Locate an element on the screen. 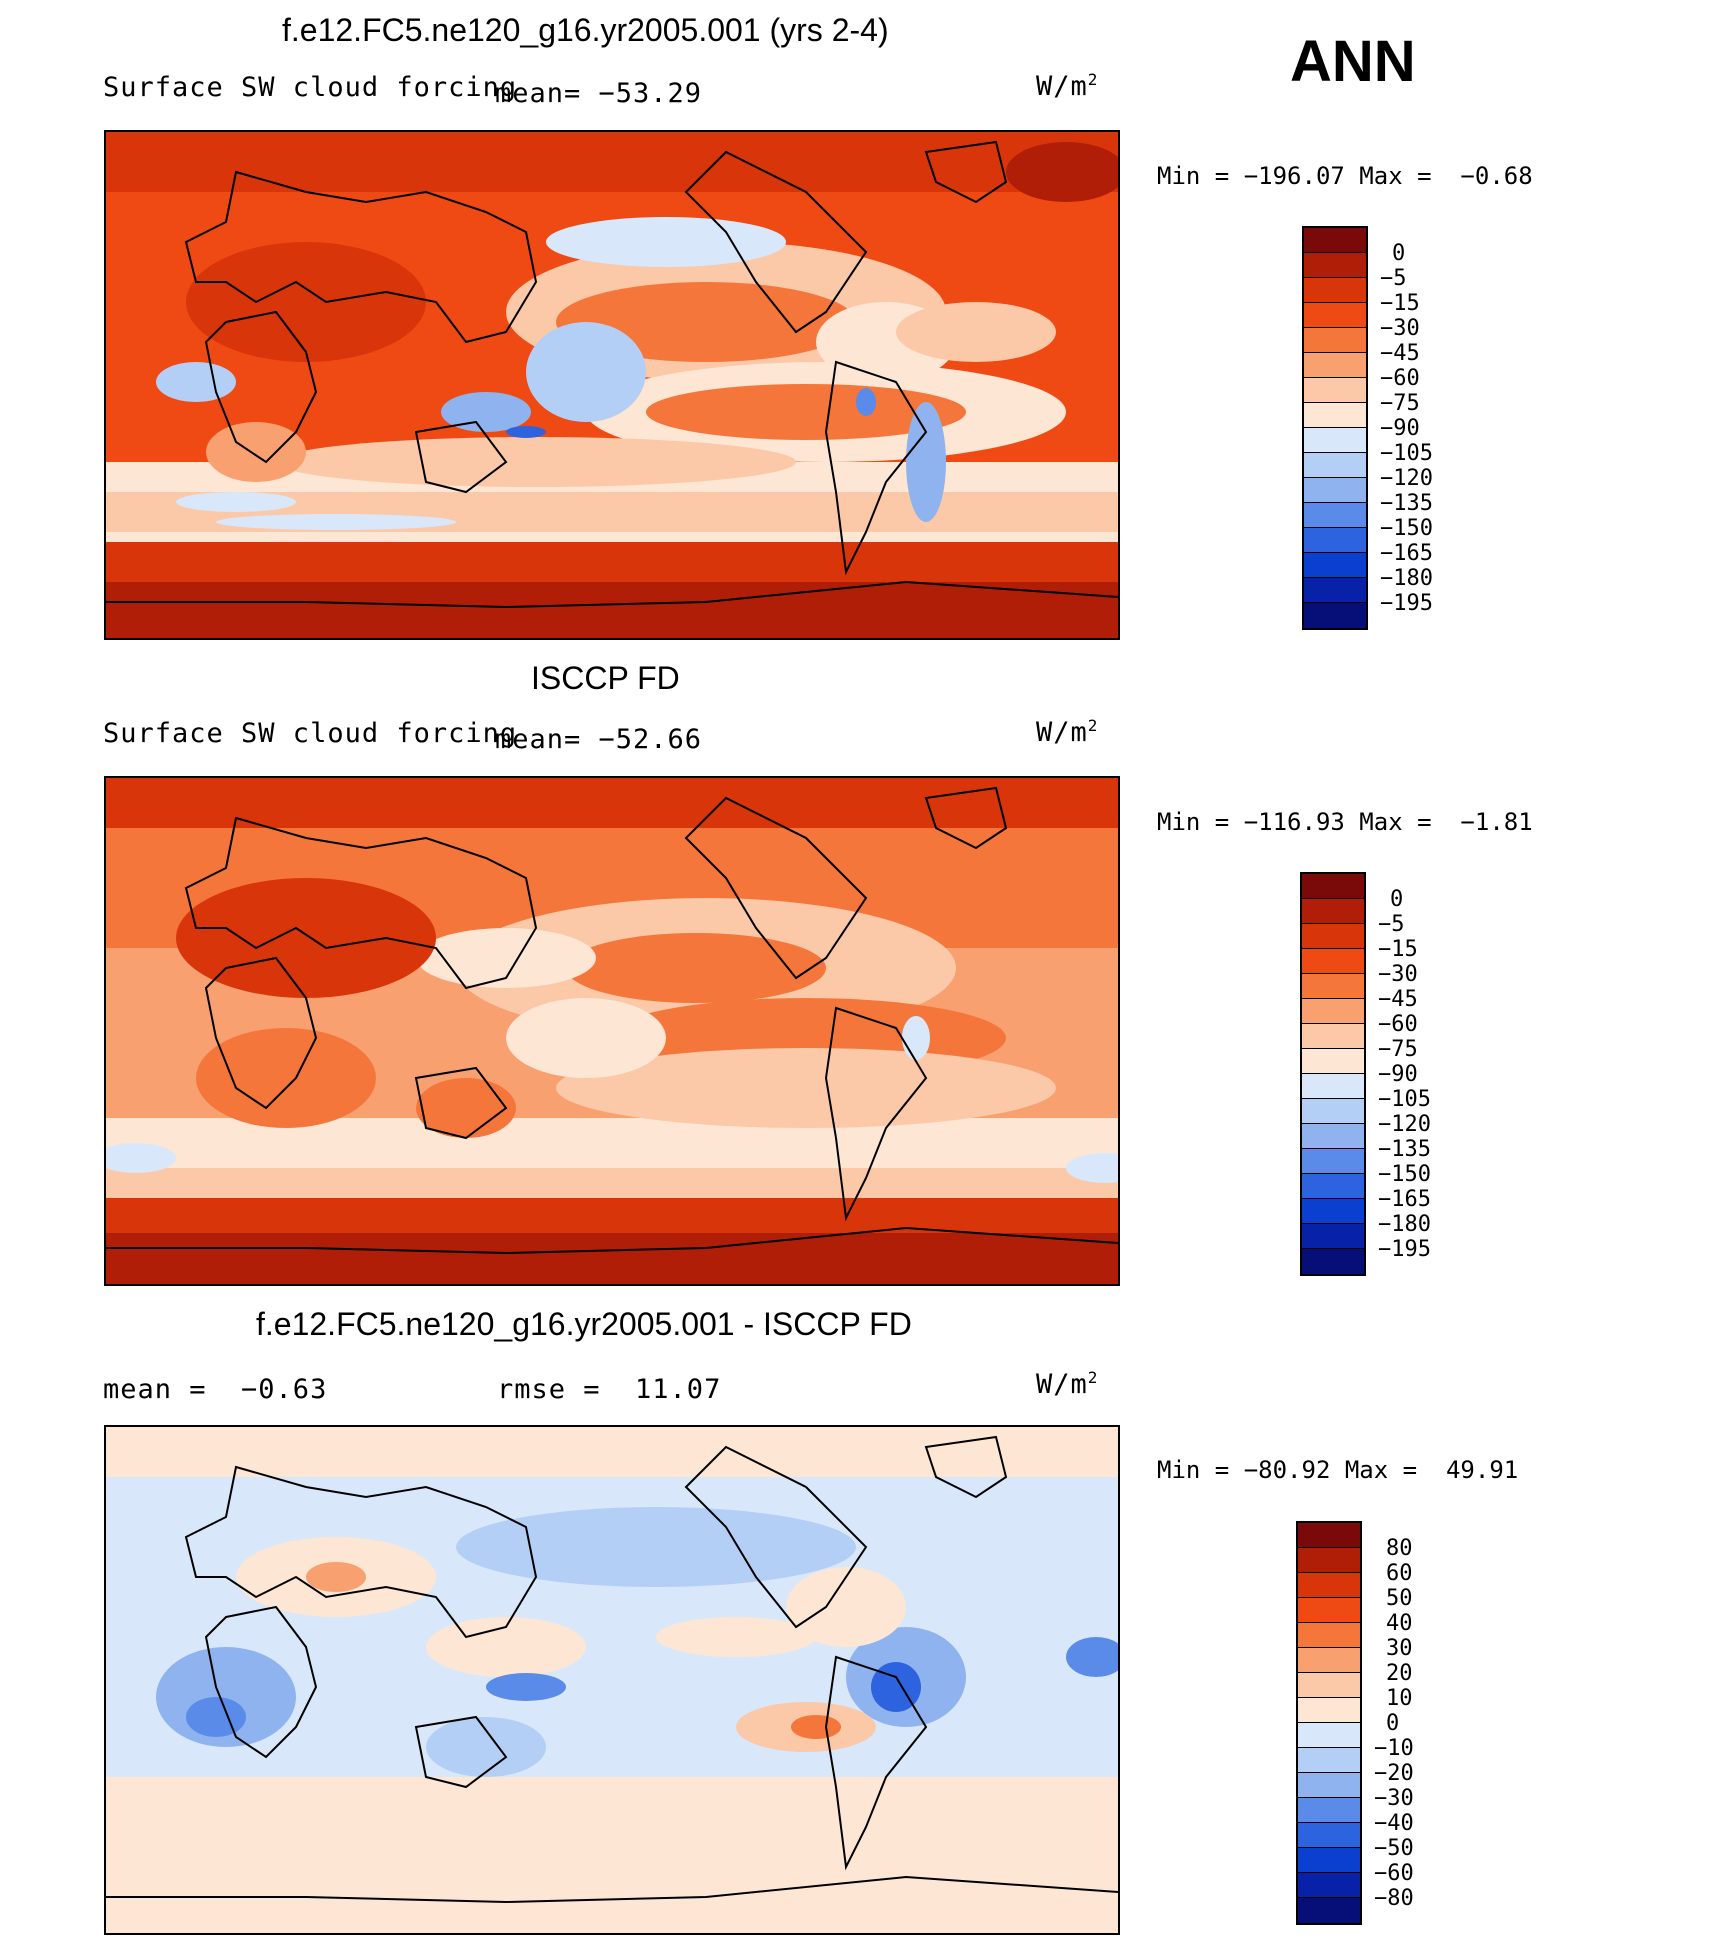 The height and width of the screenshot is (1952, 1710). panel-units-diff: W/m2 is located at coordinates (1067, 1384).